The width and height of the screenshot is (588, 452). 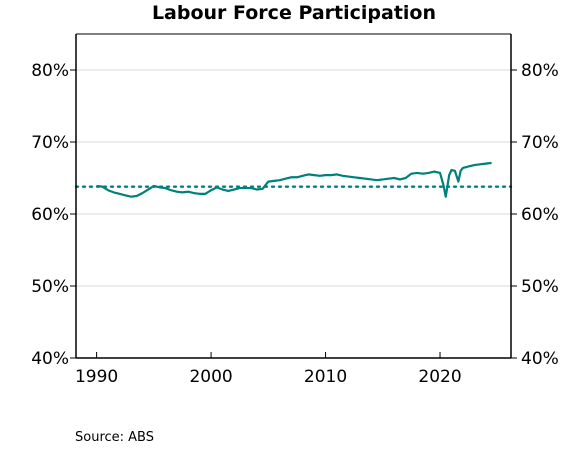 What do you see at coordinates (210, 377) in the screenshot?
I see `x-tick-label: 2000` at bounding box center [210, 377].